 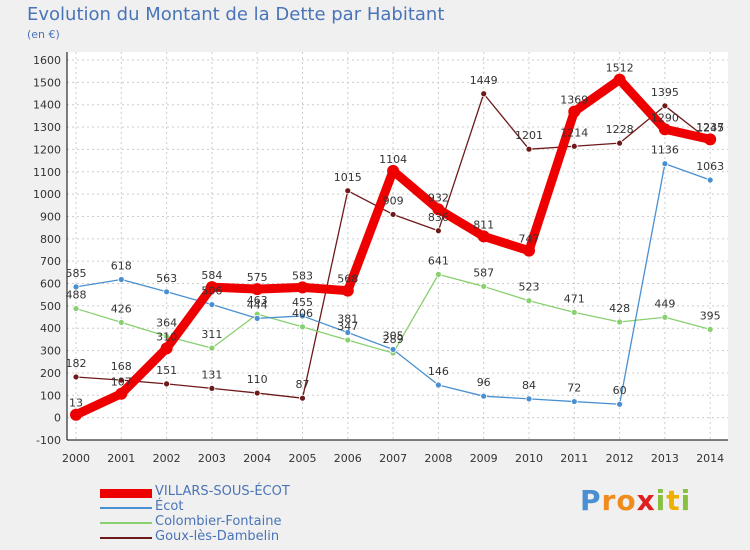 What do you see at coordinates (484, 458) in the screenshot?
I see `x-tick-label: 2009` at bounding box center [484, 458].